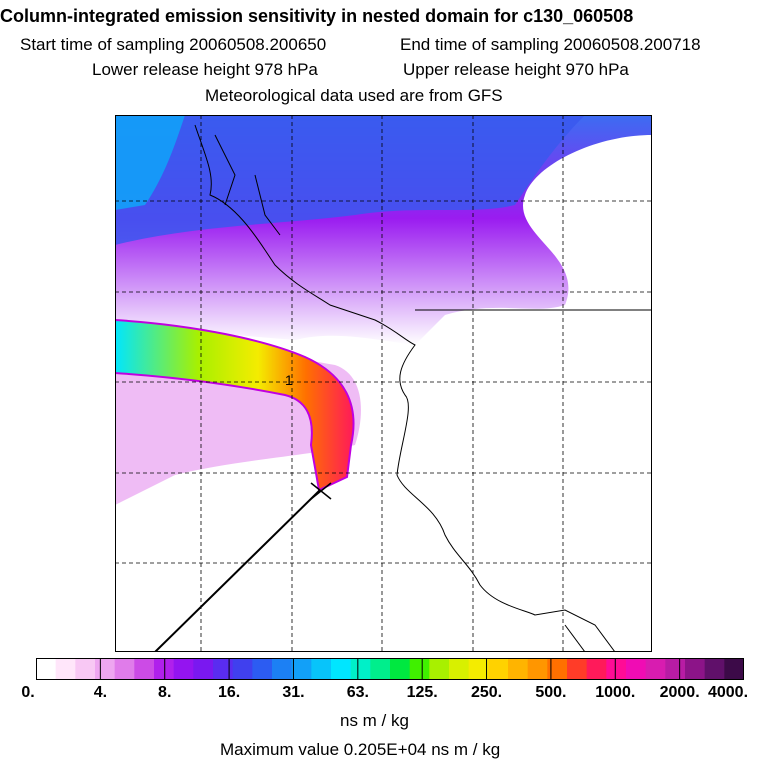 This screenshot has width=768, height=768. Describe the element at coordinates (550, 44) in the screenshot. I see `end-time-label: End time of sampling 20060508.200718` at that location.